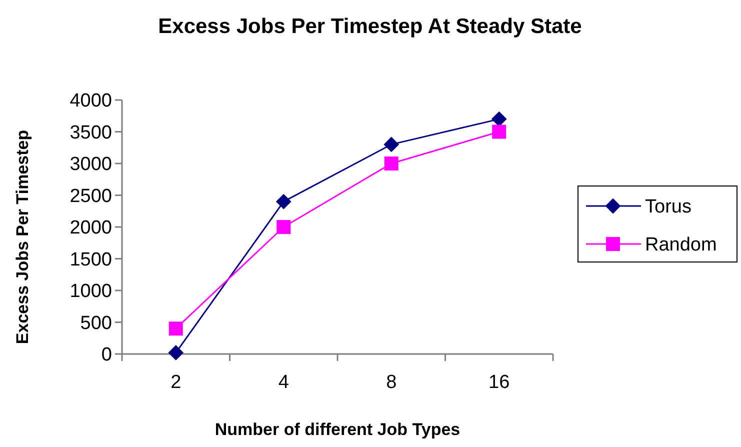 Image resolution: width=741 pixels, height=447 pixels. Describe the element at coordinates (391, 382) in the screenshot. I see `x-tick-label: 8` at that location.